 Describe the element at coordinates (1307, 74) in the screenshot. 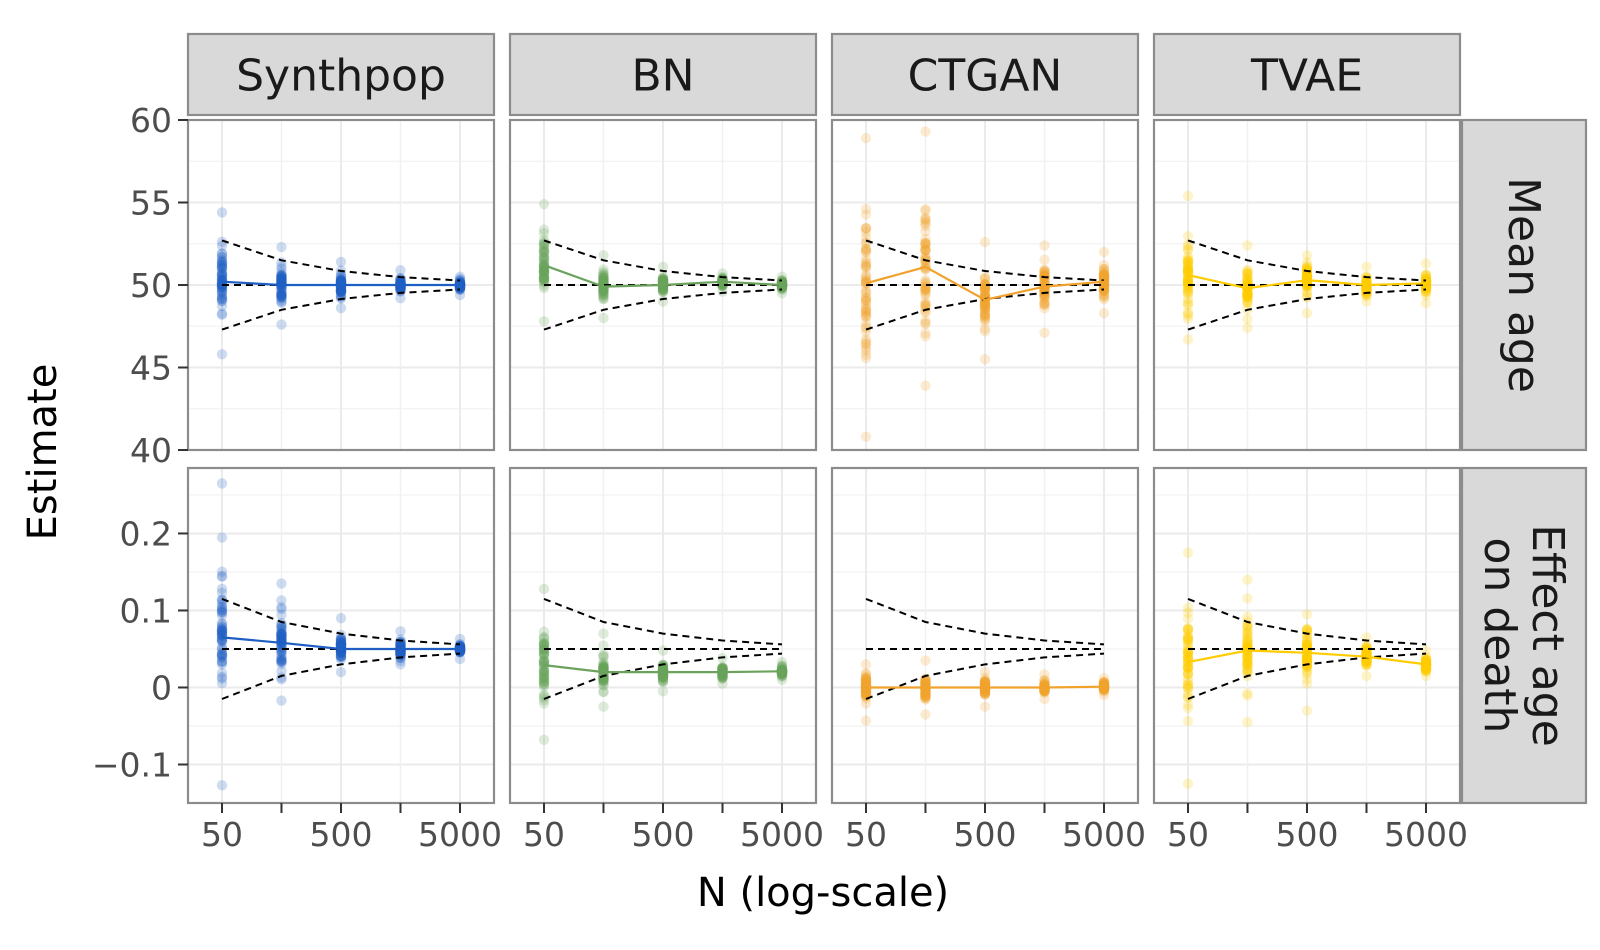

I see `column-strip-tvae: TVAE` at that location.